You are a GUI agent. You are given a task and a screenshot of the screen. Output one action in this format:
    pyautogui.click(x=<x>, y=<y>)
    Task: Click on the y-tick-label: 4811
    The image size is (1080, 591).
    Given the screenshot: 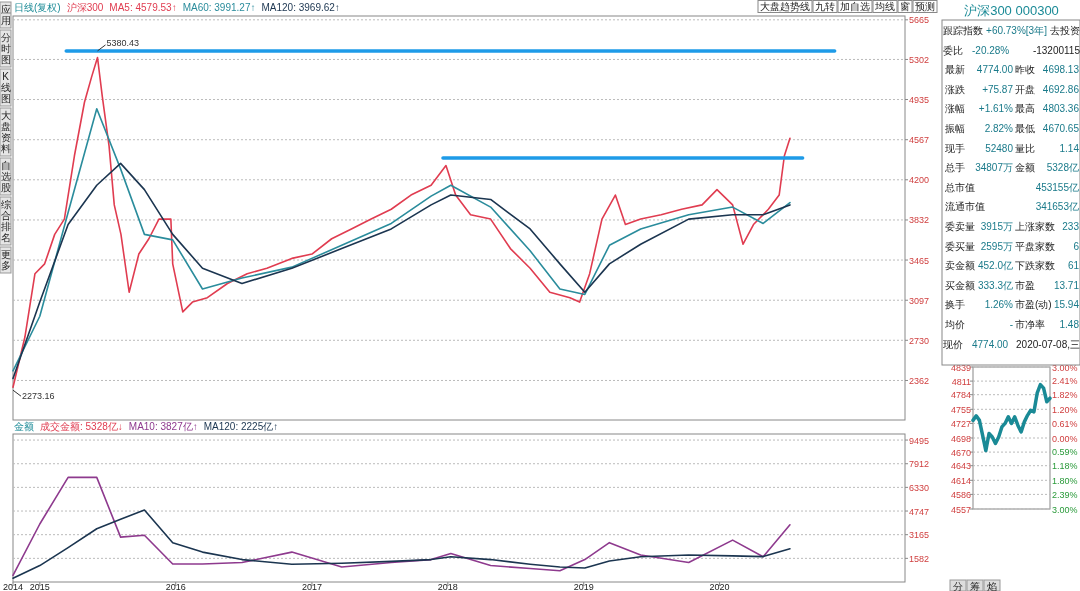 What is the action you would take?
    pyautogui.click(x=961, y=381)
    